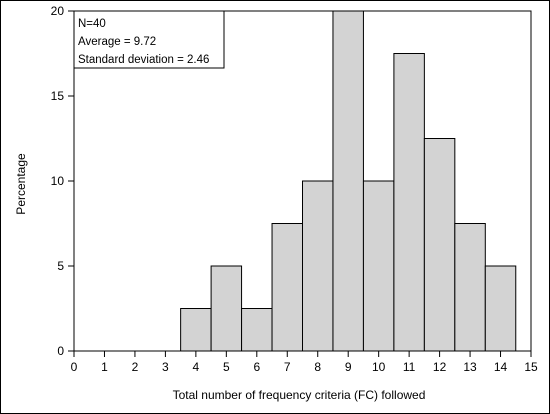 The width and height of the screenshot is (550, 414). Describe the element at coordinates (135, 367) in the screenshot. I see `x-tick-label-2: 2` at that location.